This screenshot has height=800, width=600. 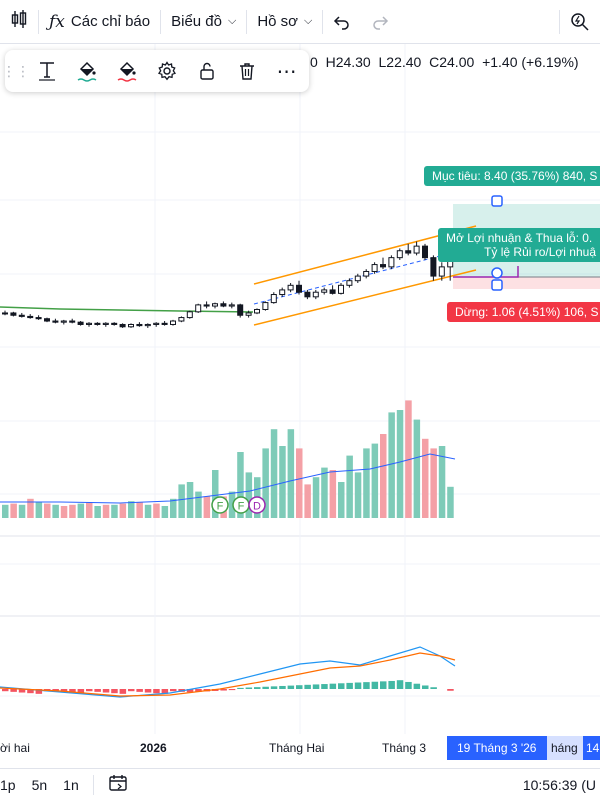 What do you see at coordinates (15, 748) in the screenshot?
I see `time-label: ời hai` at bounding box center [15, 748].